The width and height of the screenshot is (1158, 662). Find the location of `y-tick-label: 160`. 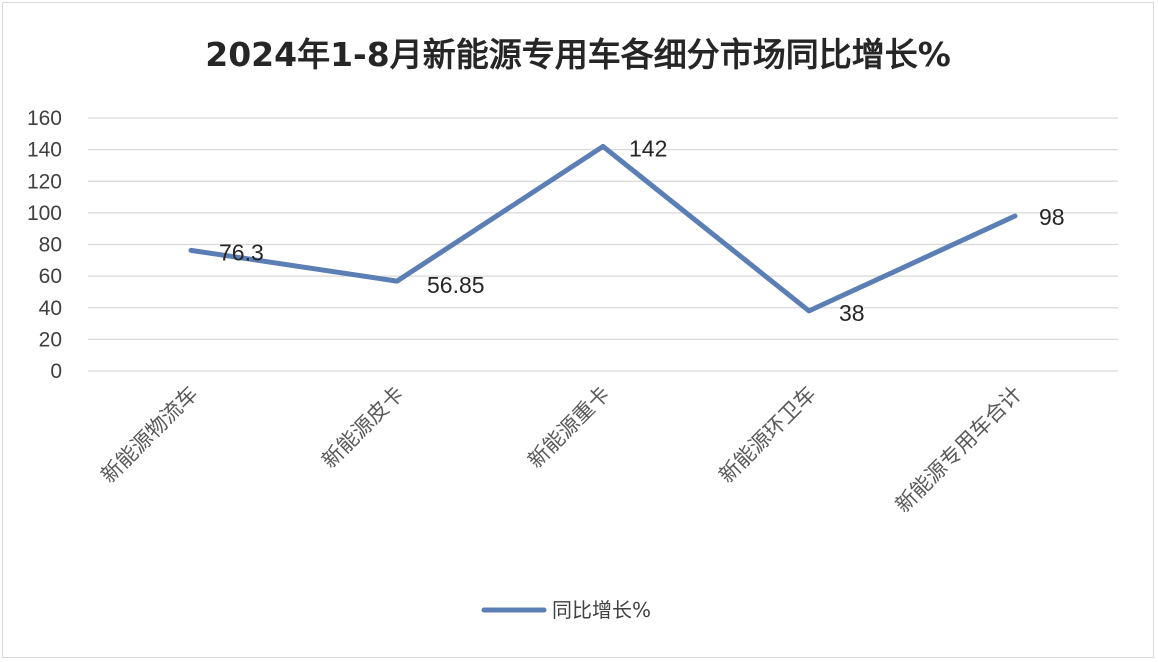

y-tick-label: 160 is located at coordinates (44, 118).